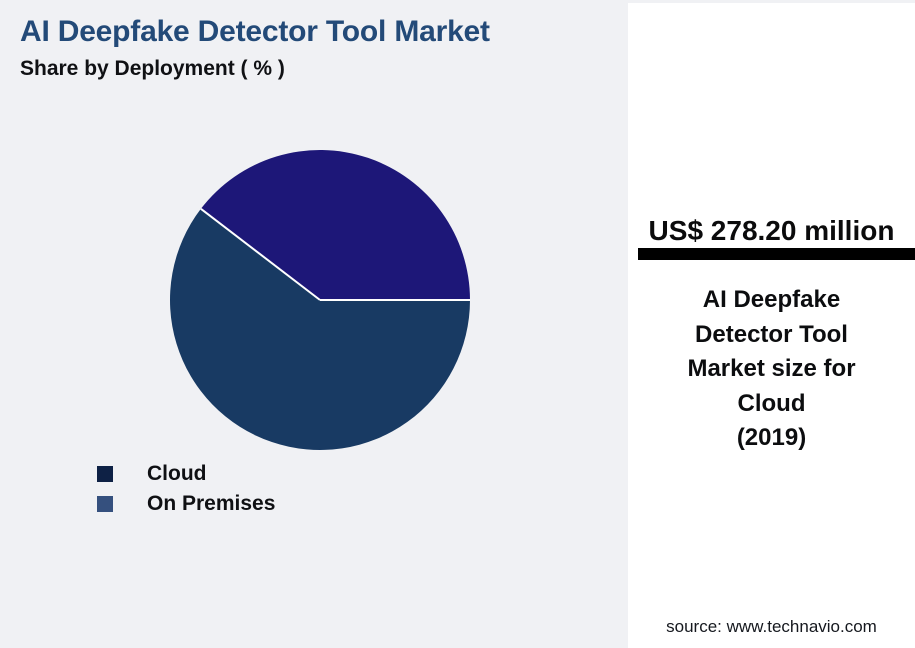 The image size is (915, 648). Describe the element at coordinates (776, 254) in the screenshot. I see `stat-divider` at that location.